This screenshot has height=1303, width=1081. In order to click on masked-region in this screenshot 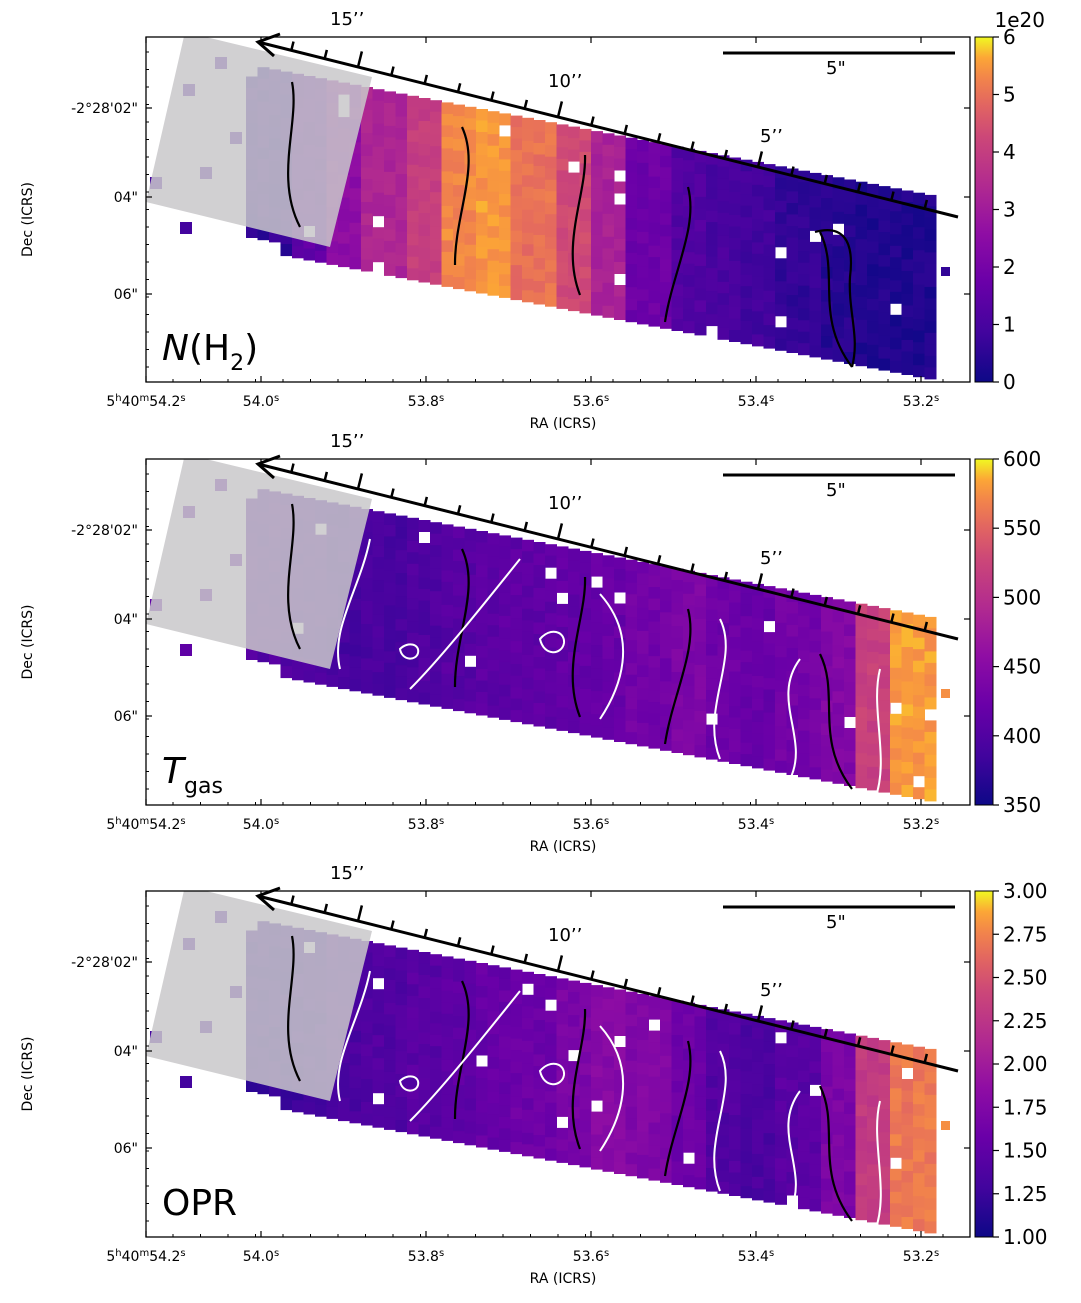, I will do `click(259, 564)`.